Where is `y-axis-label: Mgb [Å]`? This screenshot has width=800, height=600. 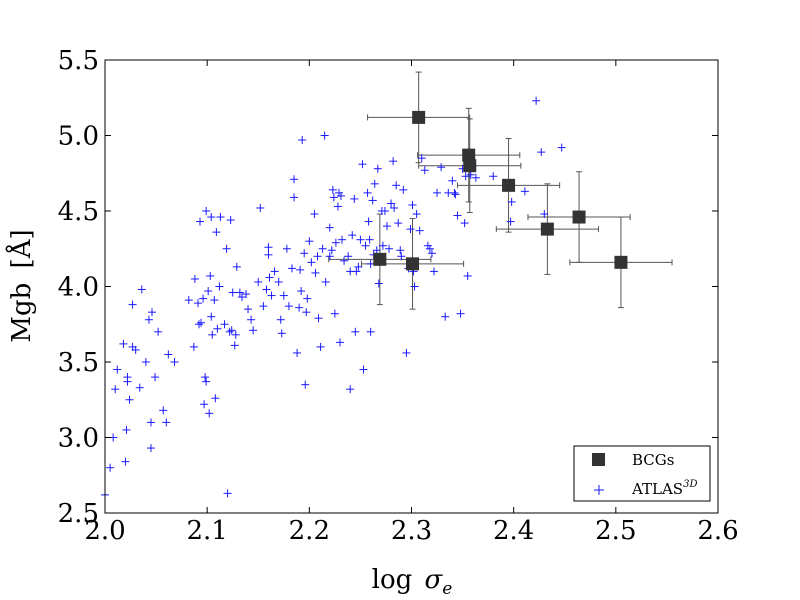
y-axis-label: Mgb [Å] is located at coordinates (21, 285).